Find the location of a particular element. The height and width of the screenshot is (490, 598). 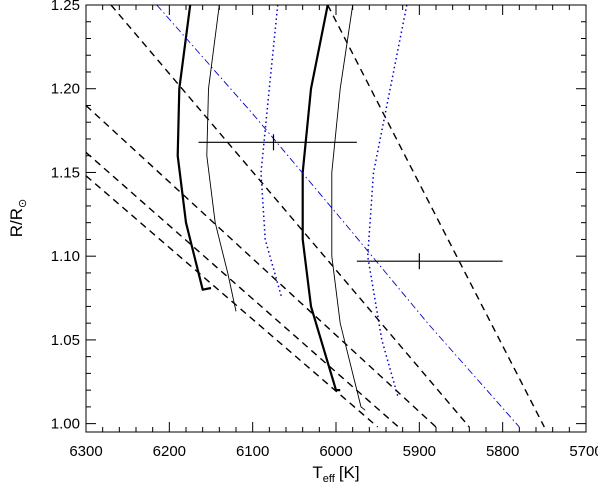

y-tick-label-5: 1.25 is located at coordinates (65, 7).